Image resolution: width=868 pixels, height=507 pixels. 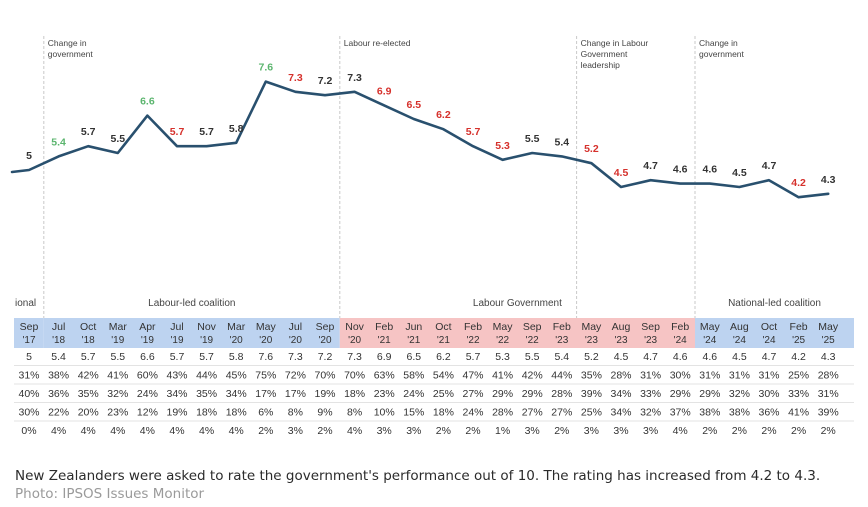 What do you see at coordinates (774, 333) in the screenshot?
I see `period-band` at bounding box center [774, 333].